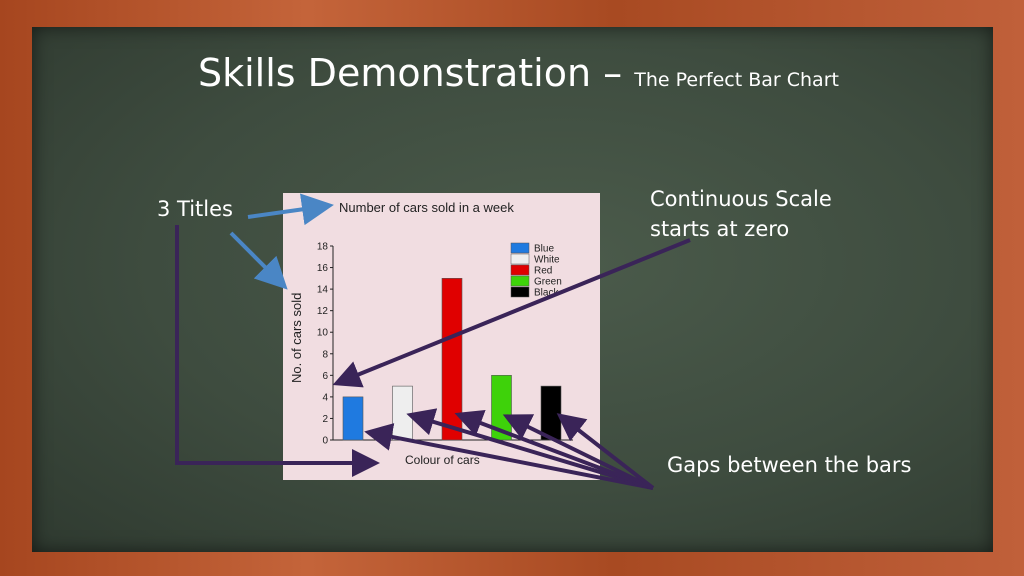  Describe the element at coordinates (323, 290) in the screenshot. I see `y-tick-label: 14` at that location.